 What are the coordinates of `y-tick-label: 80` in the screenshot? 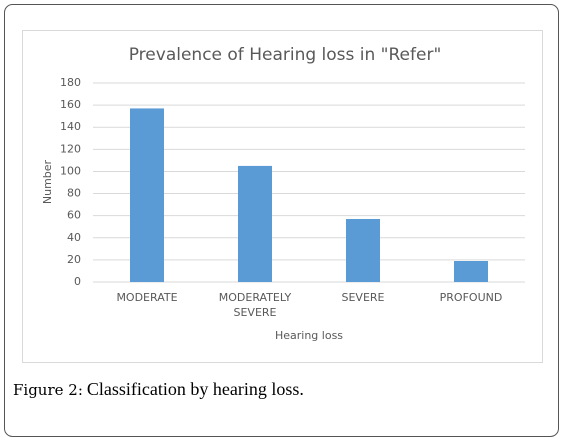 It's located at (74, 193).